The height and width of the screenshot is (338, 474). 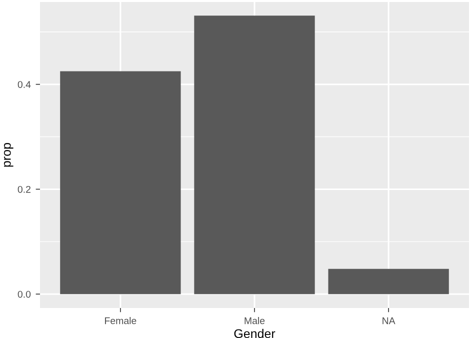 What do you see at coordinates (24, 189) in the screenshot?
I see `y-tick-label: 0.2` at bounding box center [24, 189].